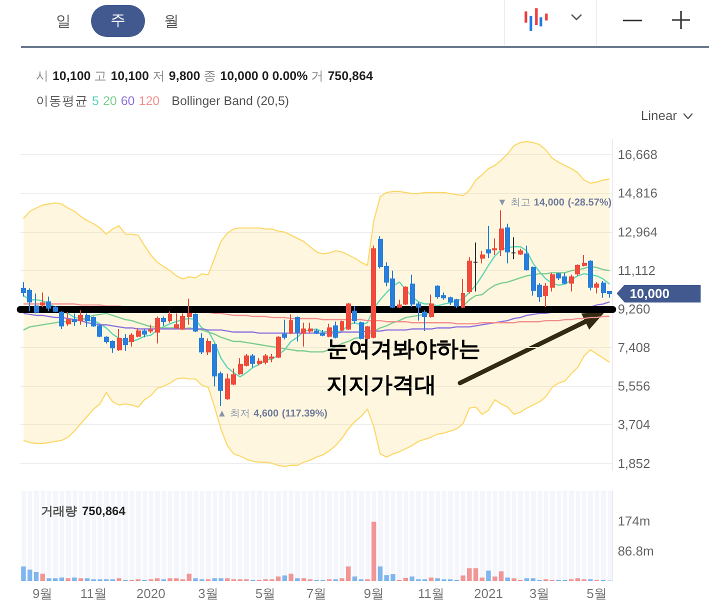 Image resolution: width=709 pixels, height=612 pixels. I want to click on text: 5, so click(95, 101).